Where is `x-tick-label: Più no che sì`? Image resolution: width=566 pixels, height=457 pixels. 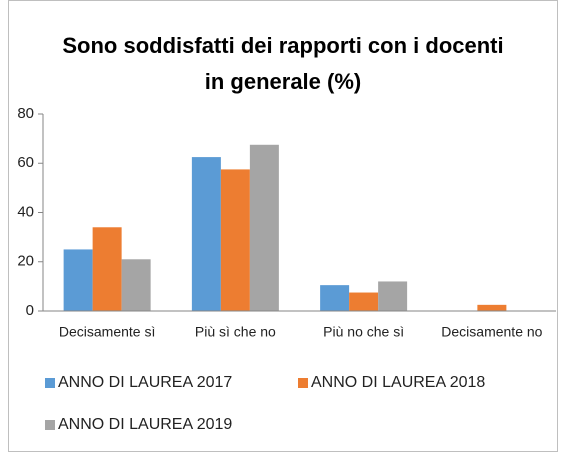 x-tick-label: Più no che sì is located at coordinates (363, 332).